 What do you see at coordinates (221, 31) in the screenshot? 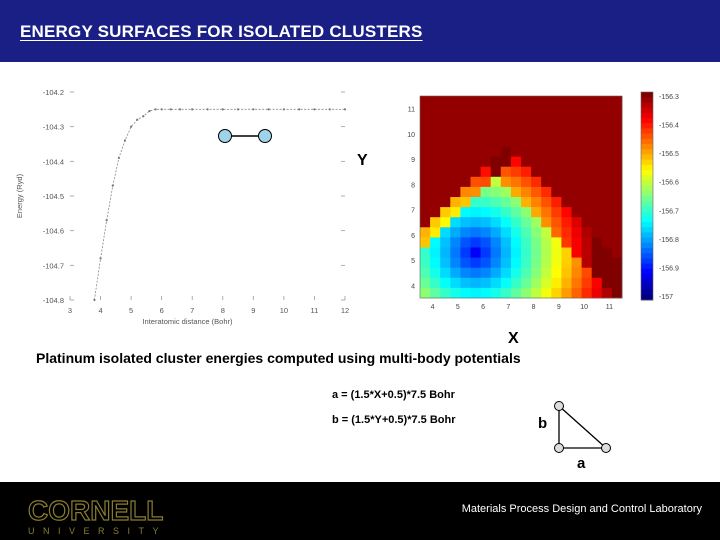
I see `page-title: ENERGY SURFACES FOR ISOLATED CLUSTERS` at bounding box center [221, 31].